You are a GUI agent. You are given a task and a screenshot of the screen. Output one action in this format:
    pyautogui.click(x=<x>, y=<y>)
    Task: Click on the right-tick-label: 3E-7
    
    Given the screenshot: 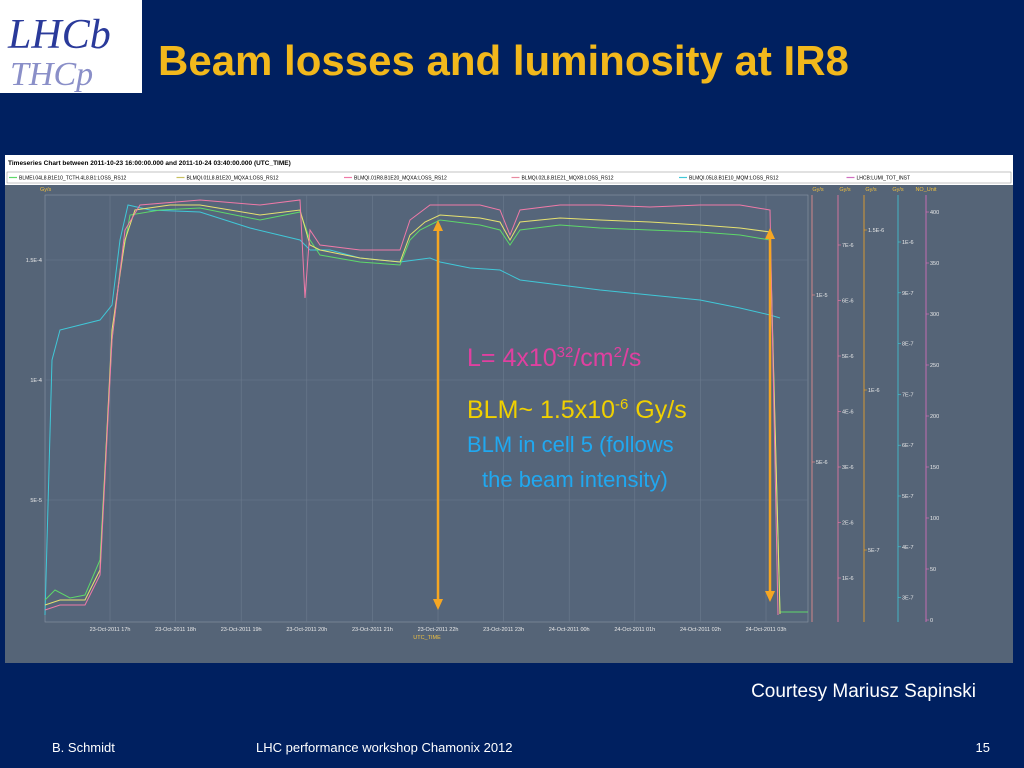 What is the action you would take?
    pyautogui.click(x=908, y=599)
    